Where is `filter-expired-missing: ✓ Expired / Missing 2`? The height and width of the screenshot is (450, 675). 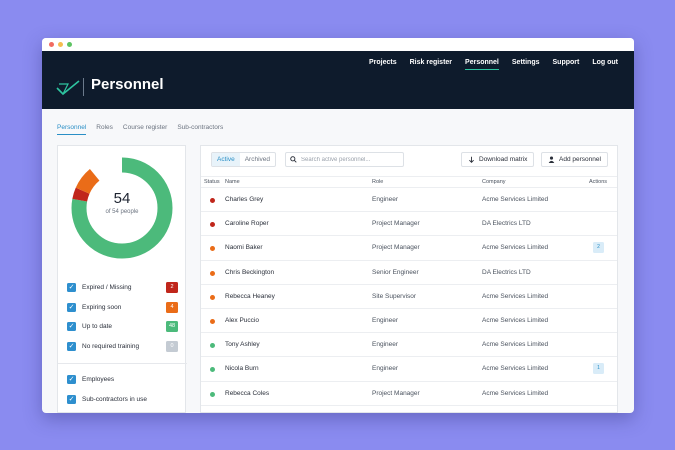
filter-expired-missing: ✓ Expired / Missing 2 is located at coordinates (122, 288).